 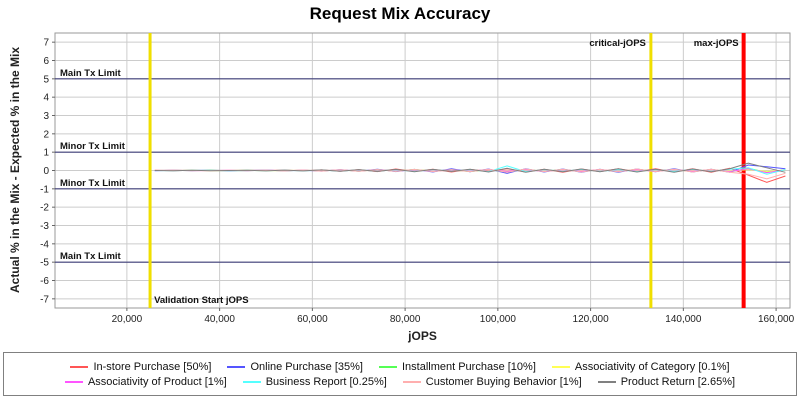 What do you see at coordinates (157, 381) in the screenshot?
I see `legend-label: Associativity of Product [1%]` at bounding box center [157, 381].